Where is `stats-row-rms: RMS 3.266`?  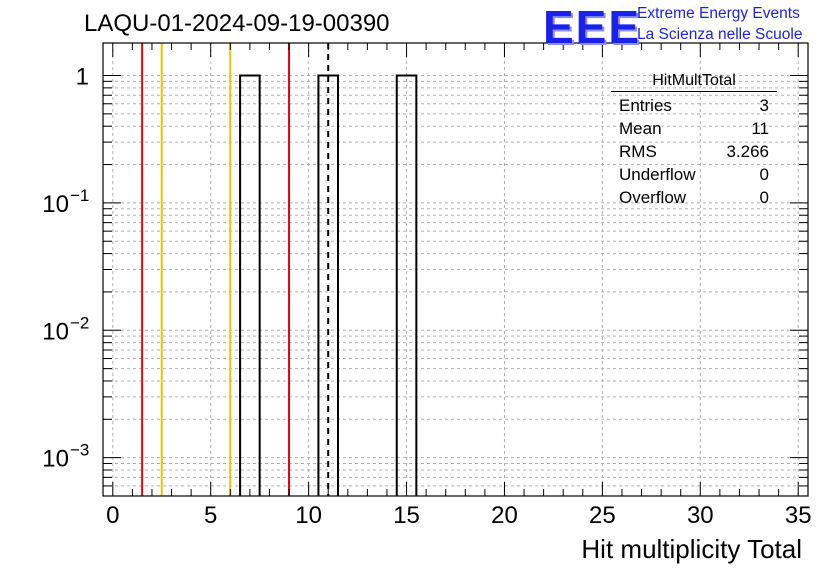
stats-row-rms: RMS 3.266 is located at coordinates (694, 151).